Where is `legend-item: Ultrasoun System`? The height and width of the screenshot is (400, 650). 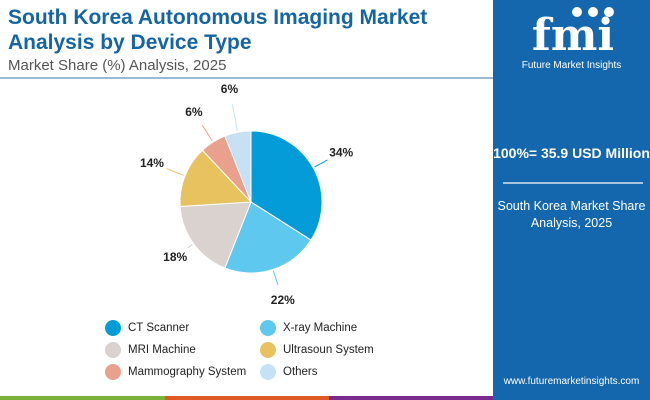
legend-item: Ultrasoun System is located at coordinates (317, 350).